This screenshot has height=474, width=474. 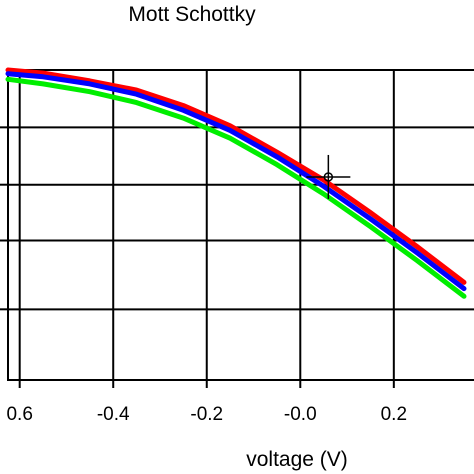 What do you see at coordinates (394, 414) in the screenshot?
I see `x-tick-label: 0.2` at bounding box center [394, 414].